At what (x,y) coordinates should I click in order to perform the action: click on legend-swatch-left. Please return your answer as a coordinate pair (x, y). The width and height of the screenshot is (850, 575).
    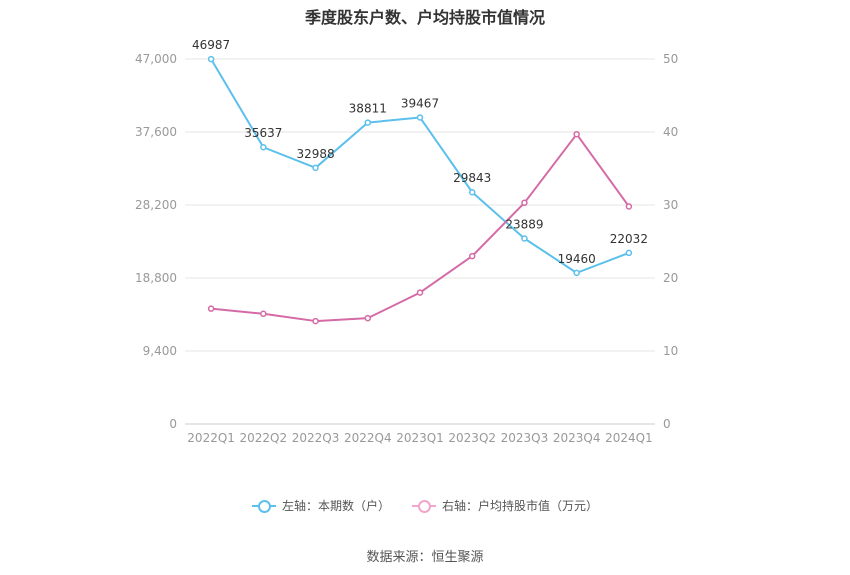
    Looking at the image, I should click on (263, 506).